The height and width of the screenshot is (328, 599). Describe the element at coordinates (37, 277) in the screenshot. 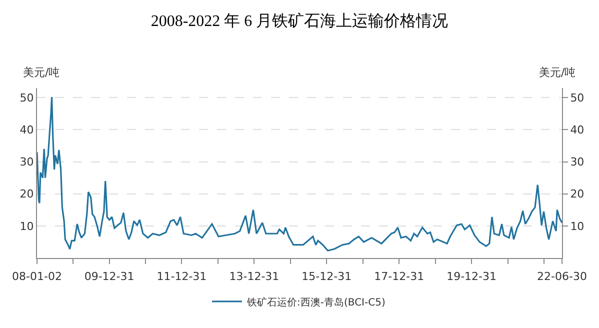

I see `x-tick-label: 08-01-02` at that location.